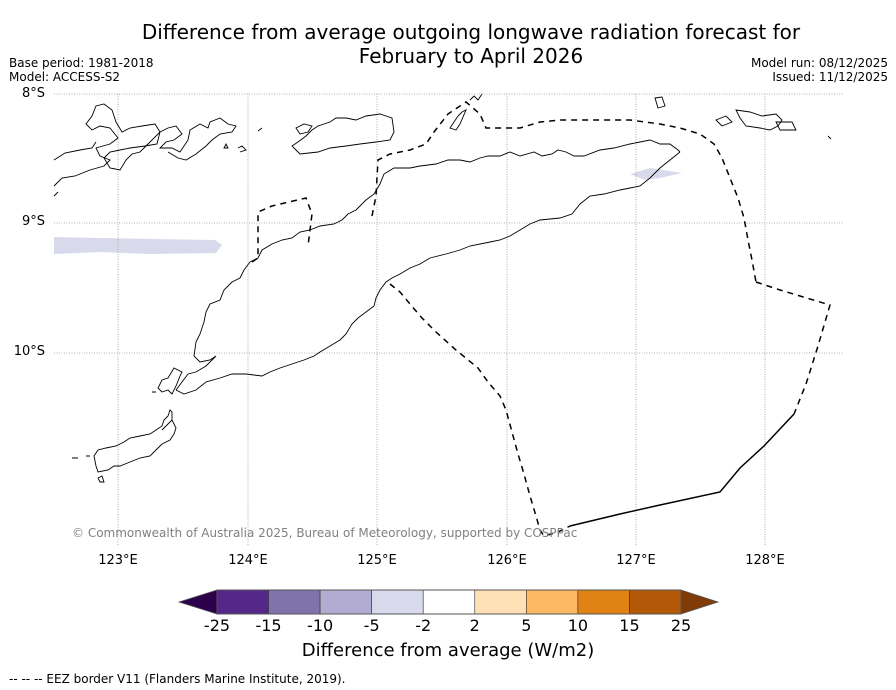 Image resolution: width=896 pixels, height=690 pixels. What do you see at coordinates (830, 77) in the screenshot?
I see `issued-date: Issued: 11/12/2025` at bounding box center [830, 77].